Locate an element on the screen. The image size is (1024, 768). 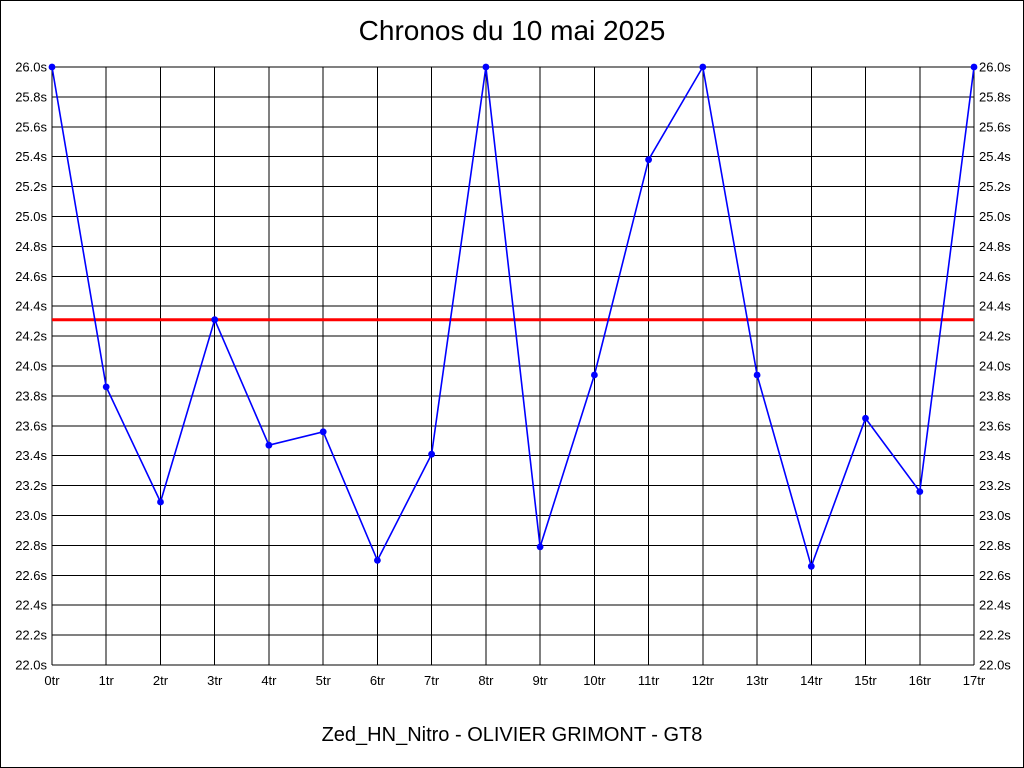
svg-text: 0tr is located at coordinates (52, 680).